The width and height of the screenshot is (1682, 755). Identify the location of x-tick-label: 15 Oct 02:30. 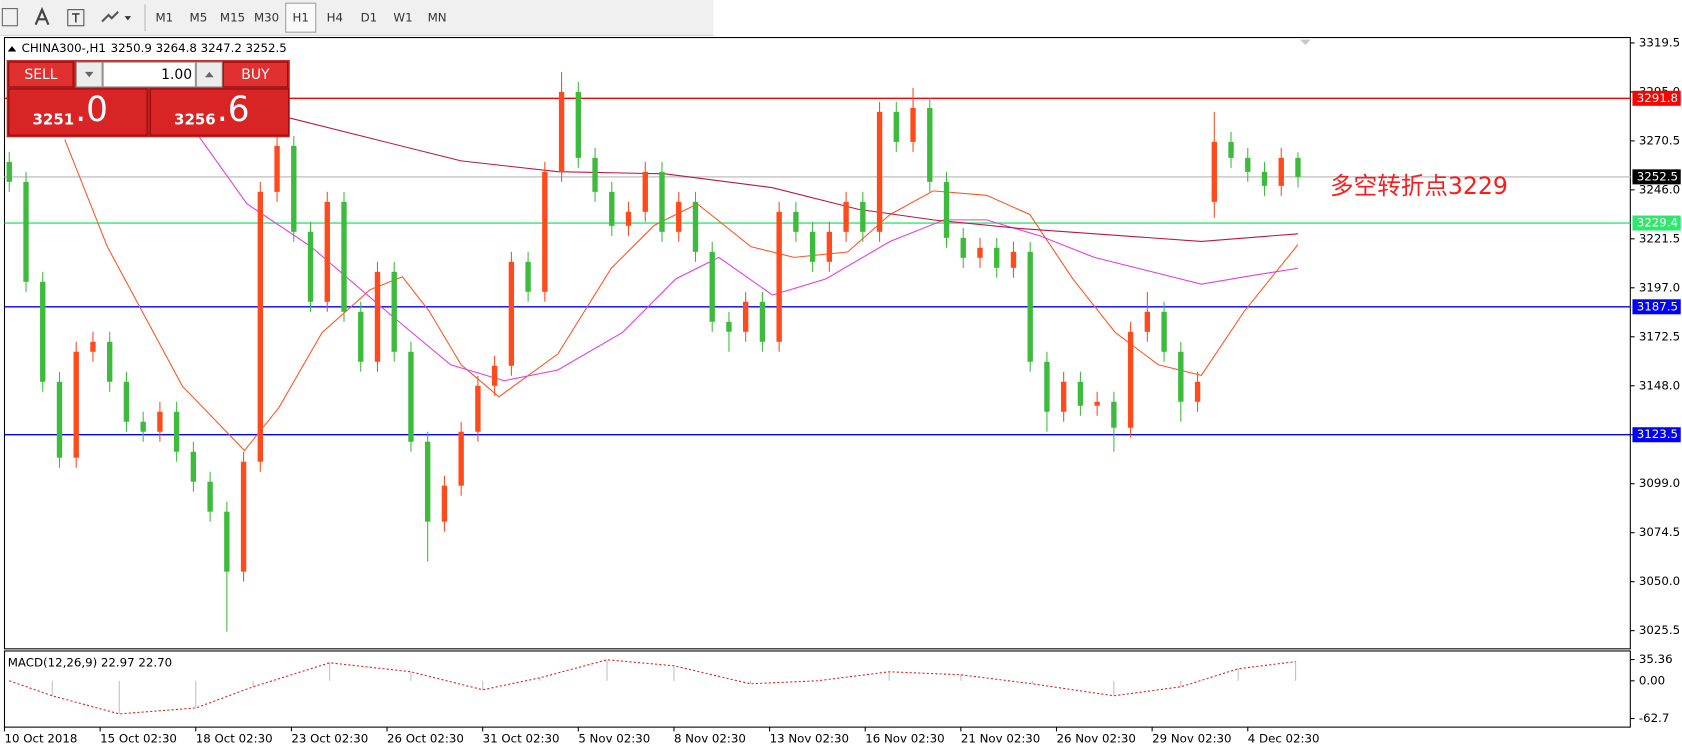
(138, 738).